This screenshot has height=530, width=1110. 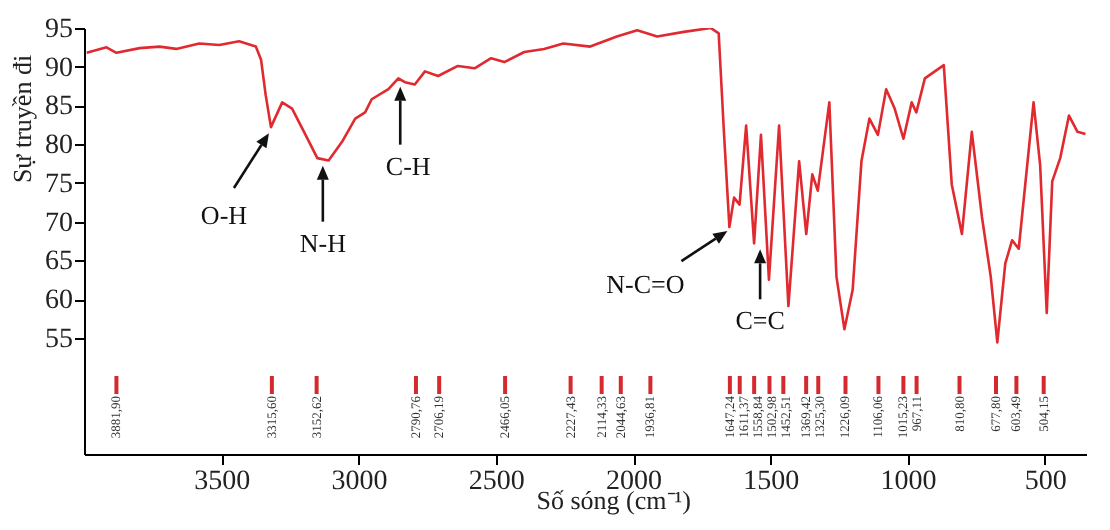 What do you see at coordinates (645, 284) in the screenshot?
I see `annotation: N-C=O` at bounding box center [645, 284].